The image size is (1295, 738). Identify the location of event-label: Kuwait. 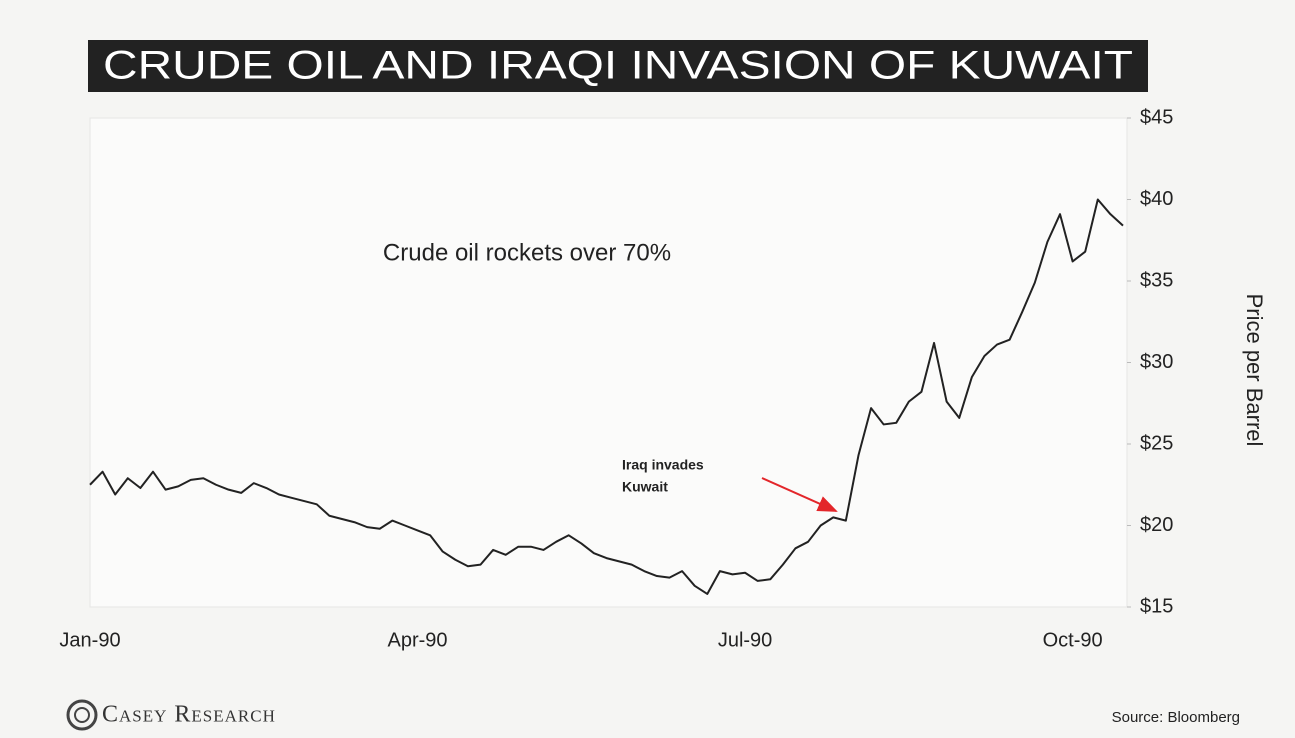
(645, 487).